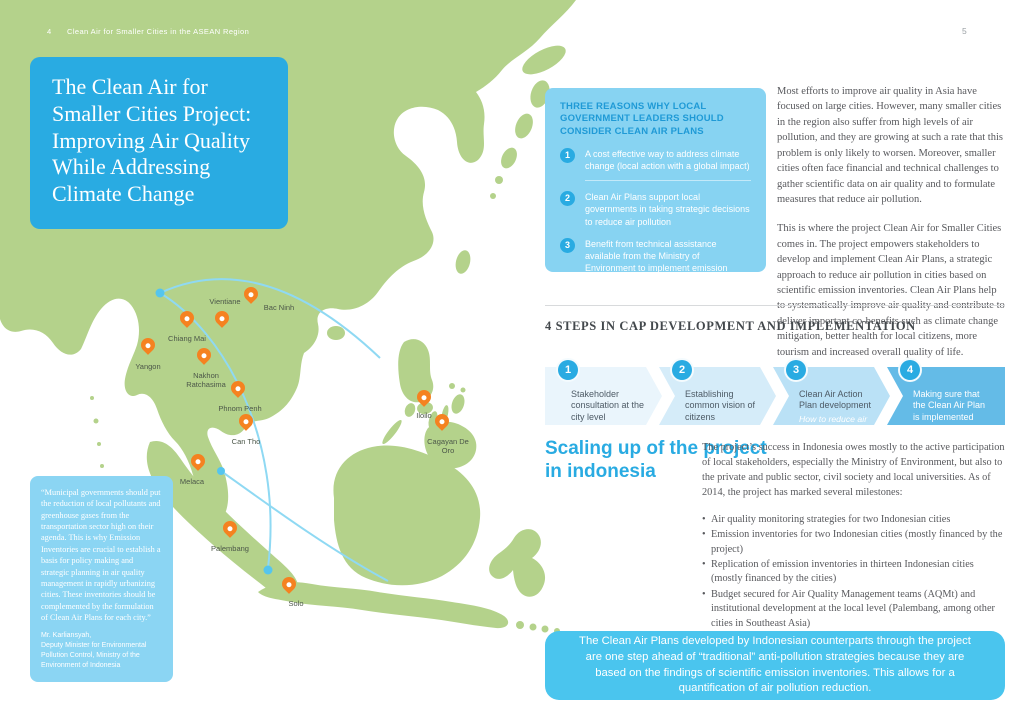  What do you see at coordinates (230, 548) in the screenshot?
I see `city-label: Palembang` at bounding box center [230, 548].